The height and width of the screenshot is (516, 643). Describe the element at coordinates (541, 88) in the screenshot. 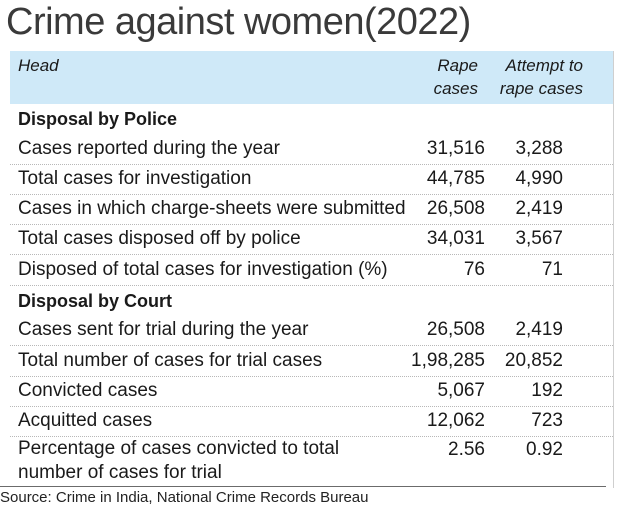

I see `header-attempt-line2: rape cases` at that location.